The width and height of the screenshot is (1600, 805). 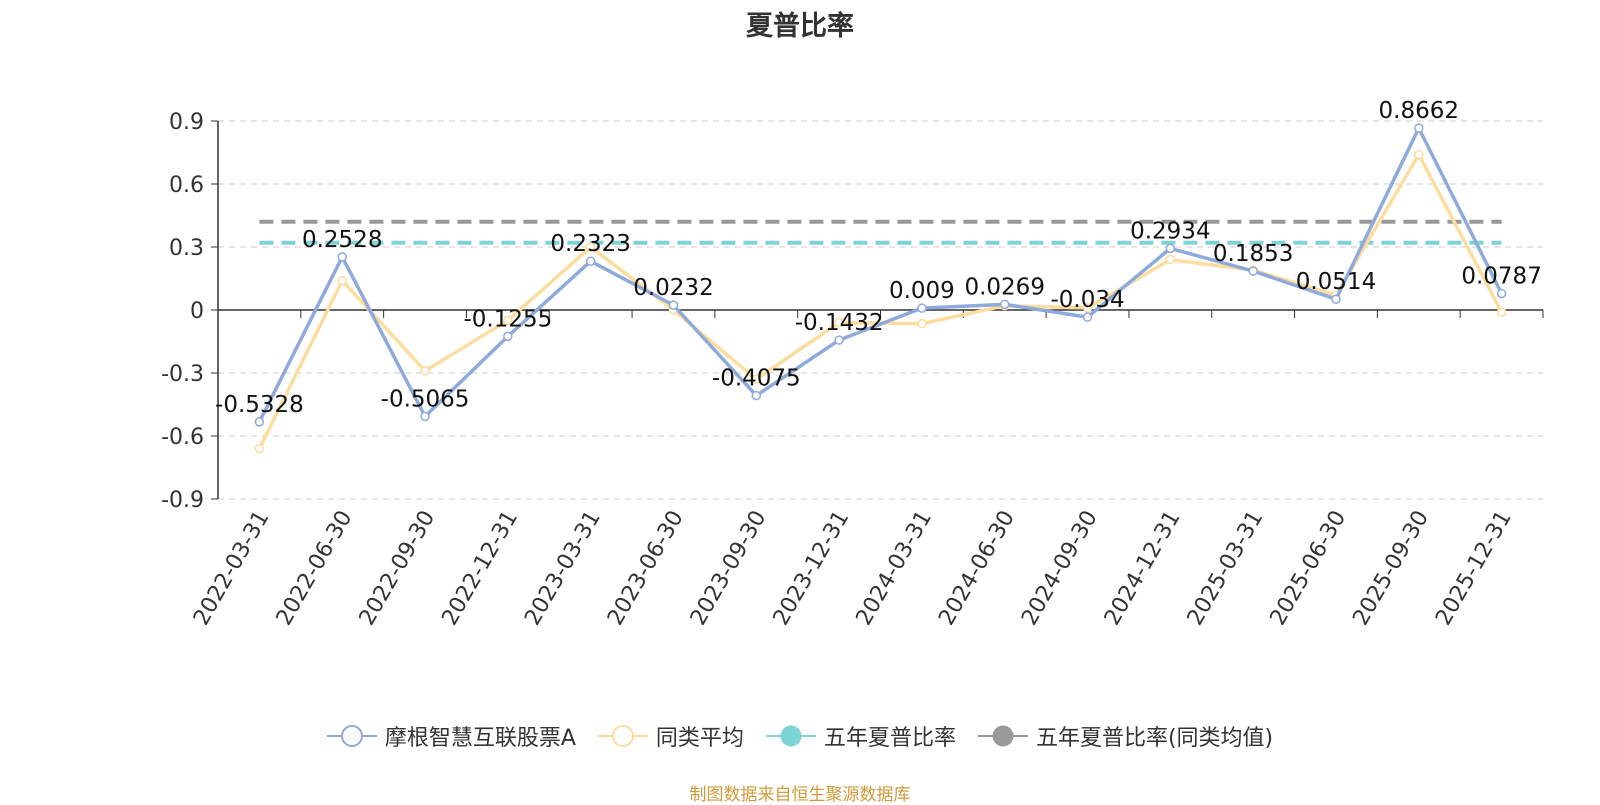 I want to click on data-label: 0.009, so click(x=922, y=291).